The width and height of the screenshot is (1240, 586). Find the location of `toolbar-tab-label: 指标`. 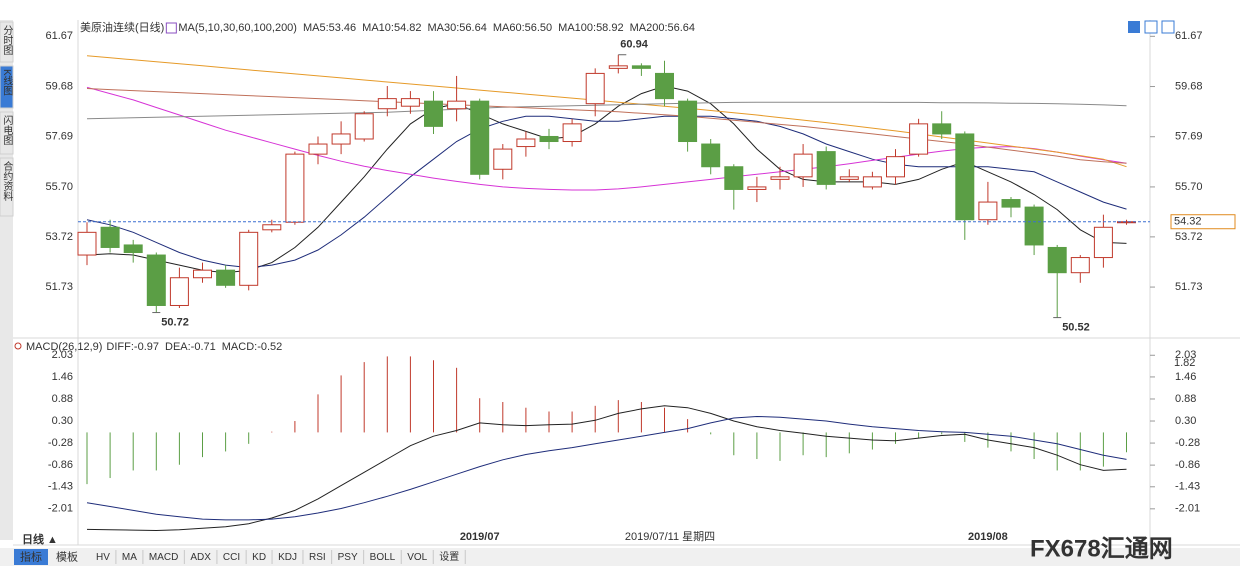

toolbar-tab-label: 指标 is located at coordinates (31, 556).